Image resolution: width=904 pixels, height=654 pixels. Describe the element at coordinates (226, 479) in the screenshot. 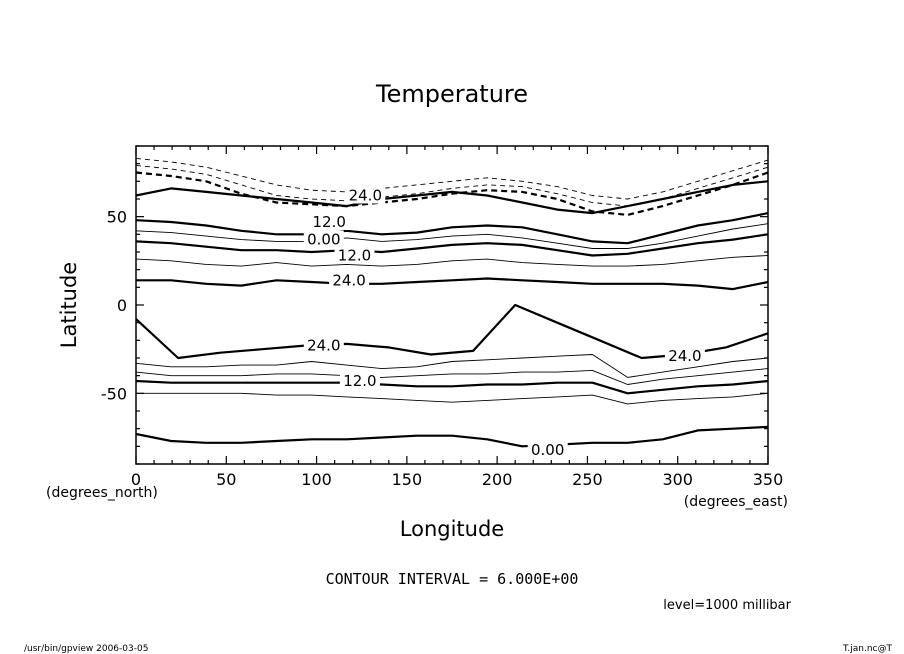

I see `x-tick-label: 50` at that location.